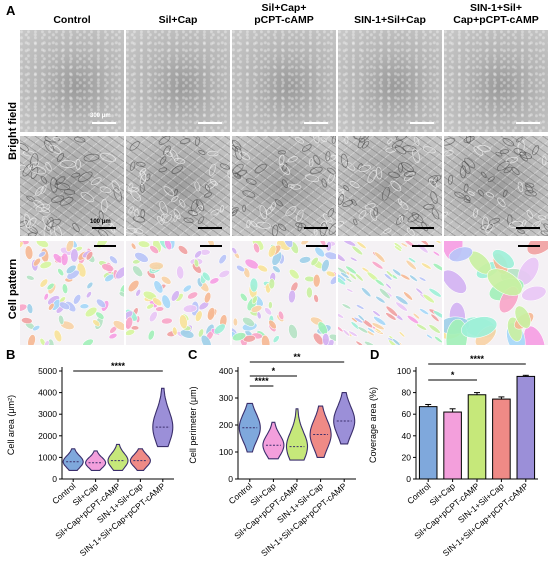  What do you see at coordinates (100, 222) in the screenshot?
I see `scale-bar-label: 100 μm` at bounding box center [100, 222].